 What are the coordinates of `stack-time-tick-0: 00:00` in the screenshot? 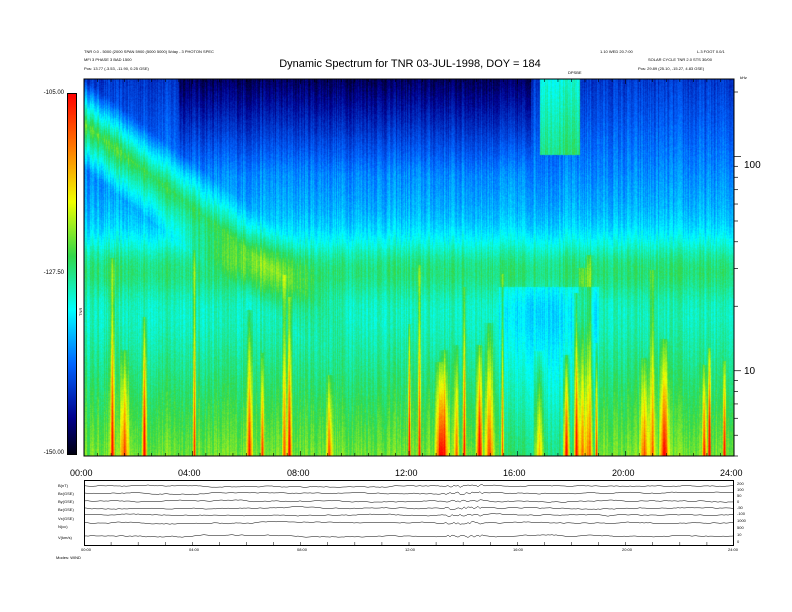 It's located at (86, 549).